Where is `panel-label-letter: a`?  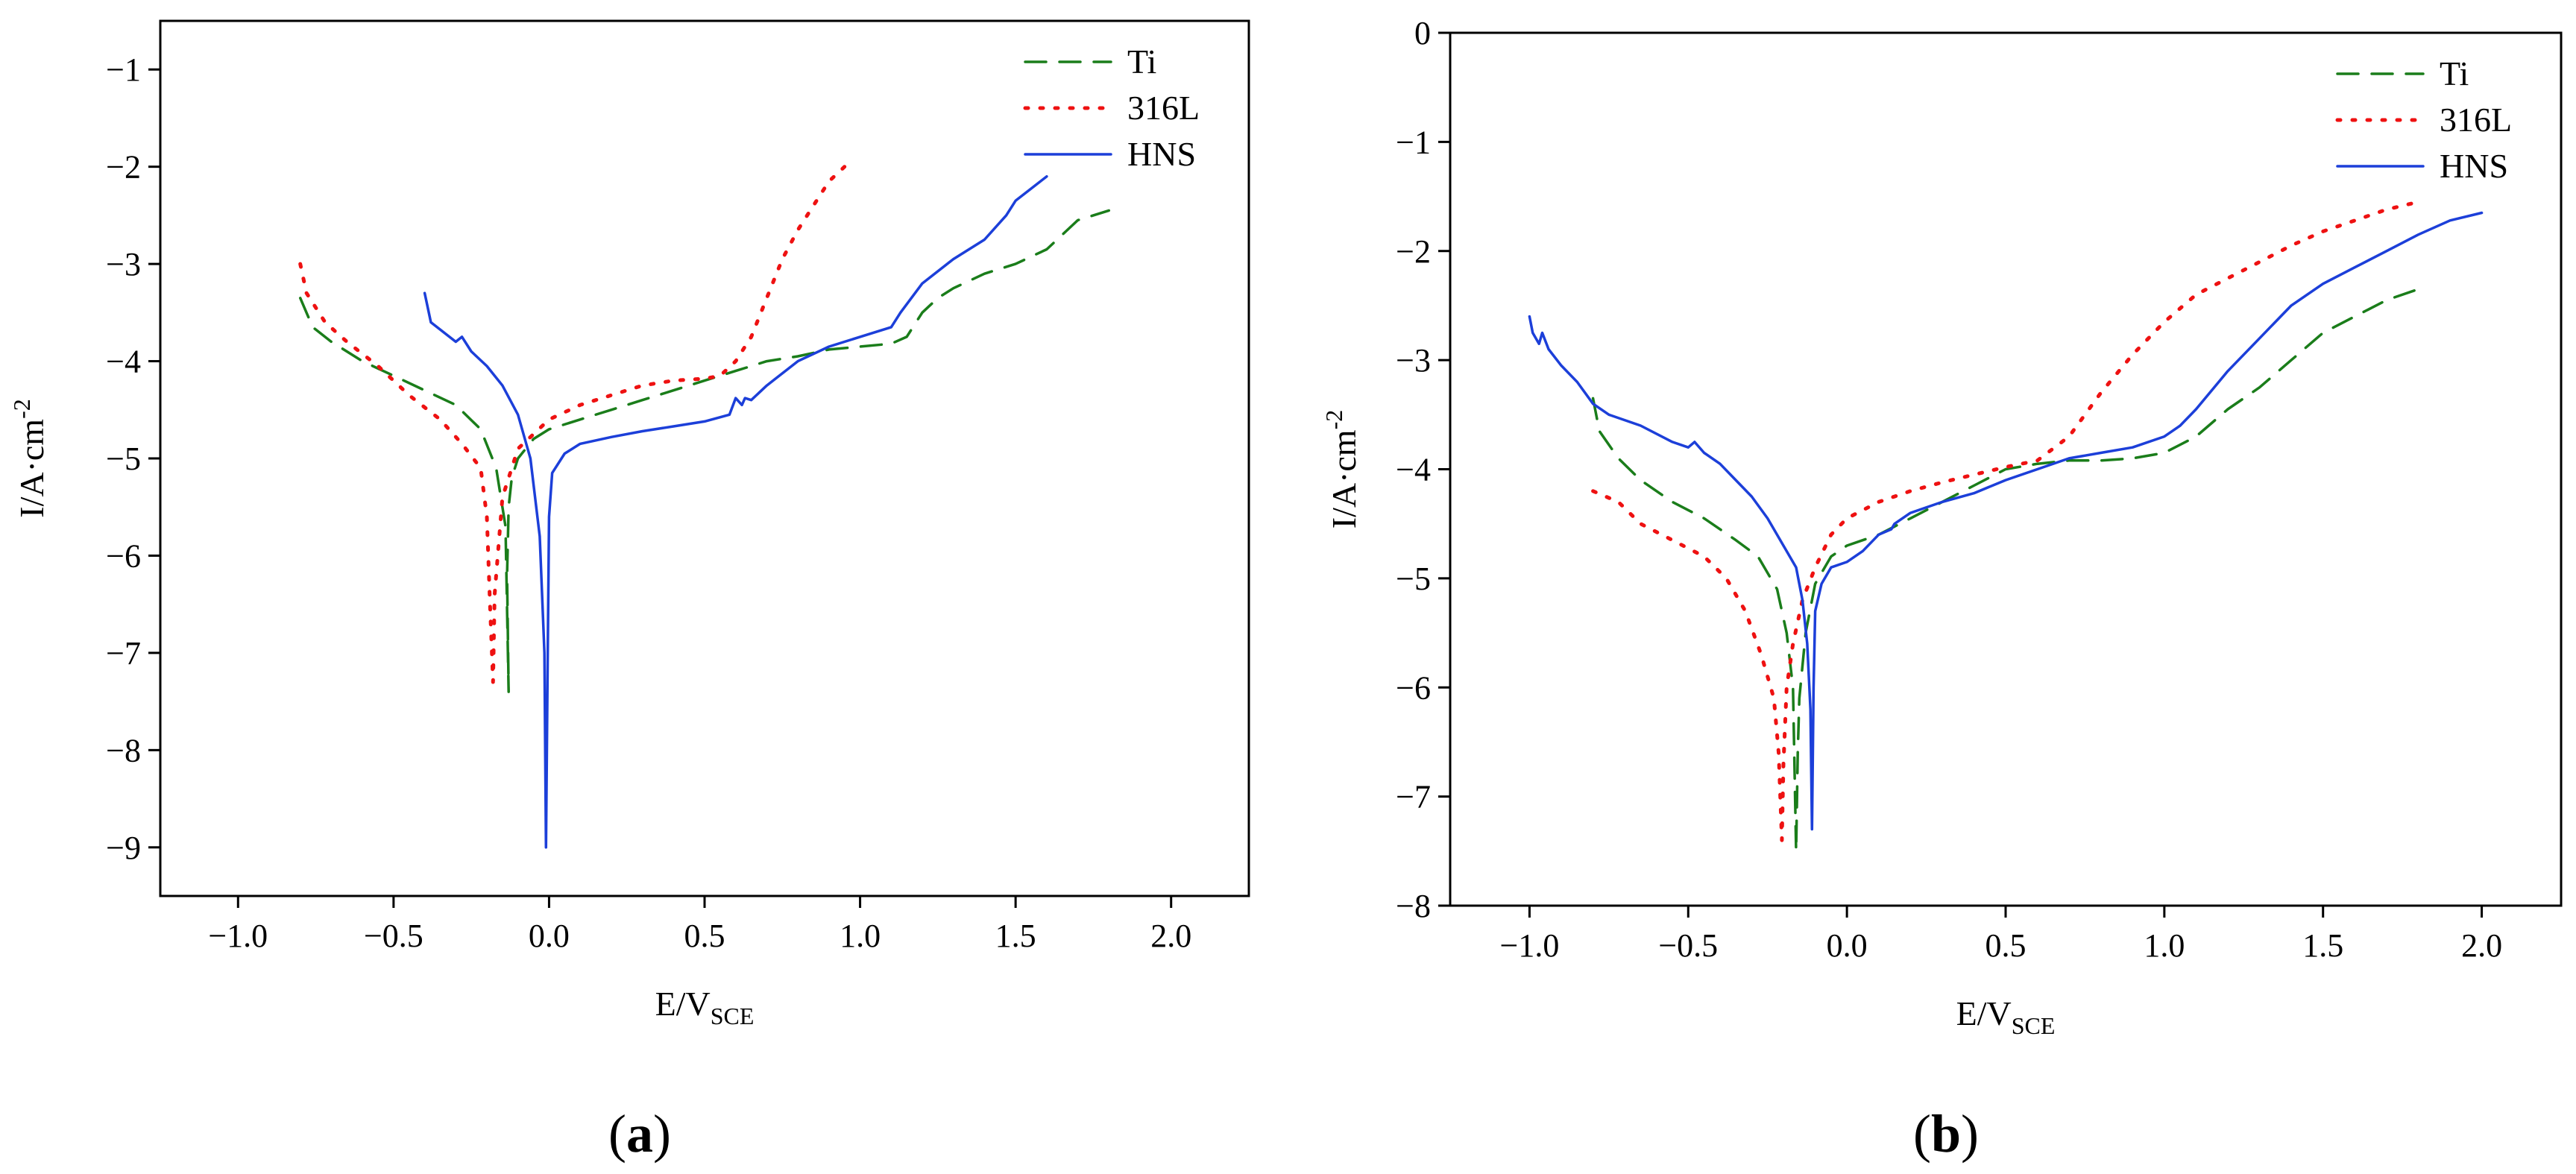 panel-label-letter: a is located at coordinates (639, 1134).